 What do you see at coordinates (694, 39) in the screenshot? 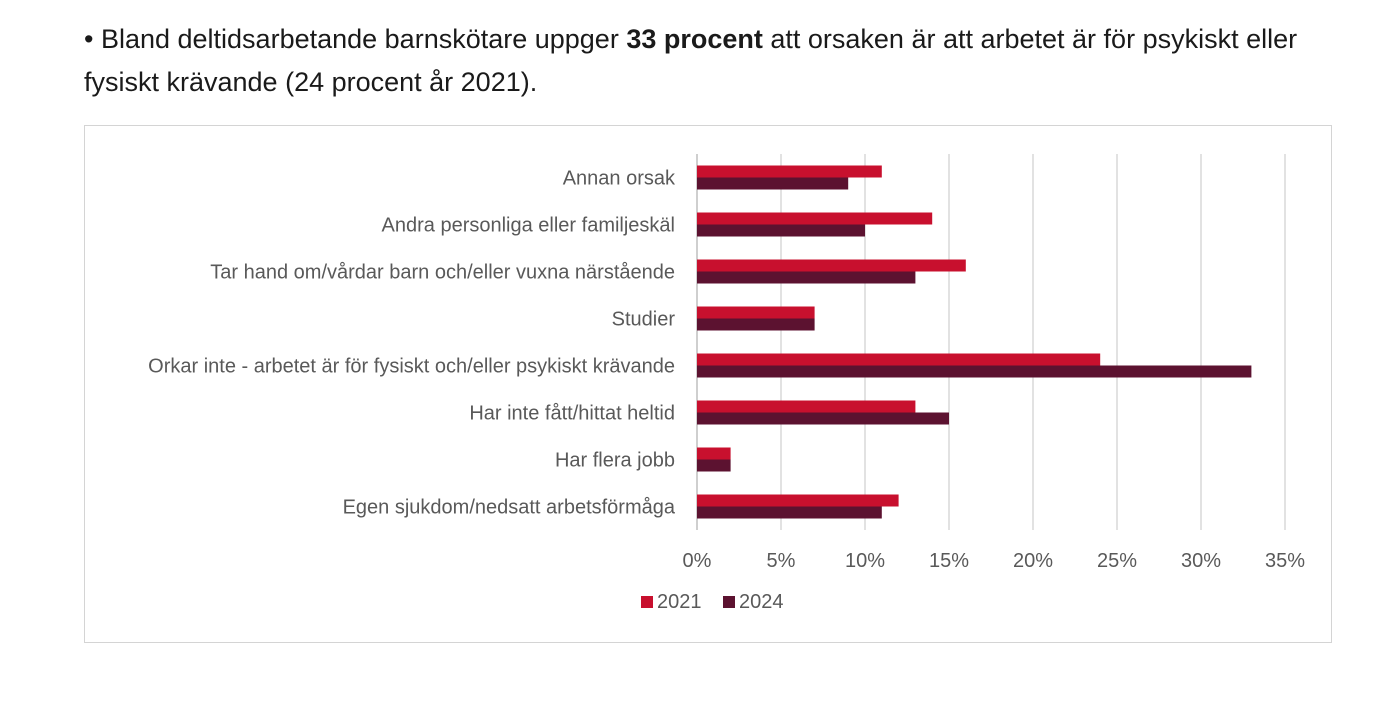
I see `bullet-text-bold: 33 procent` at bounding box center [694, 39].